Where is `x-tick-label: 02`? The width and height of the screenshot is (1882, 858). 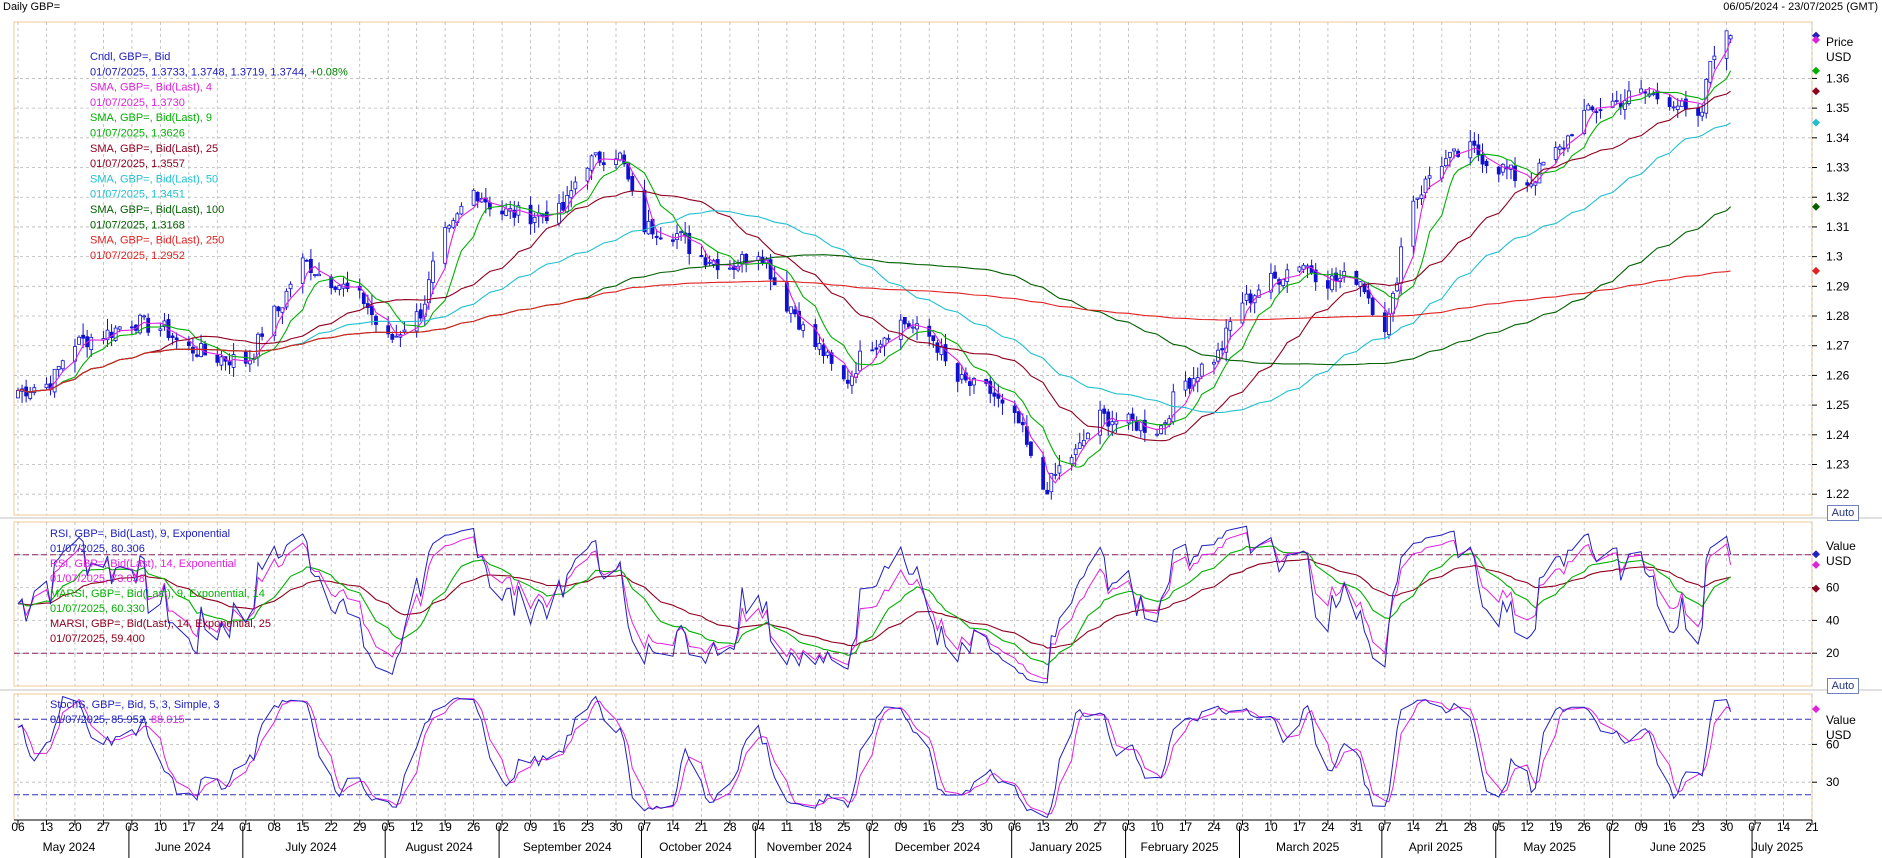 x-tick-label: 02 is located at coordinates (502, 827).